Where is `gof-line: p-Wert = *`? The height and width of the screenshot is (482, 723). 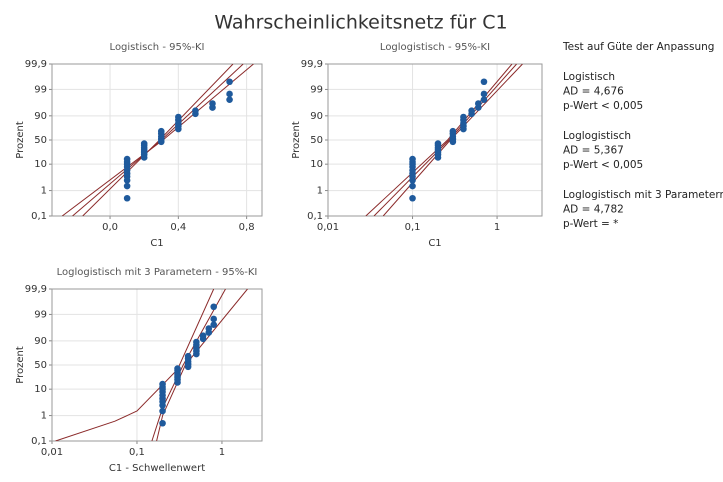 gof-line: p-Wert = * is located at coordinates (590, 224).